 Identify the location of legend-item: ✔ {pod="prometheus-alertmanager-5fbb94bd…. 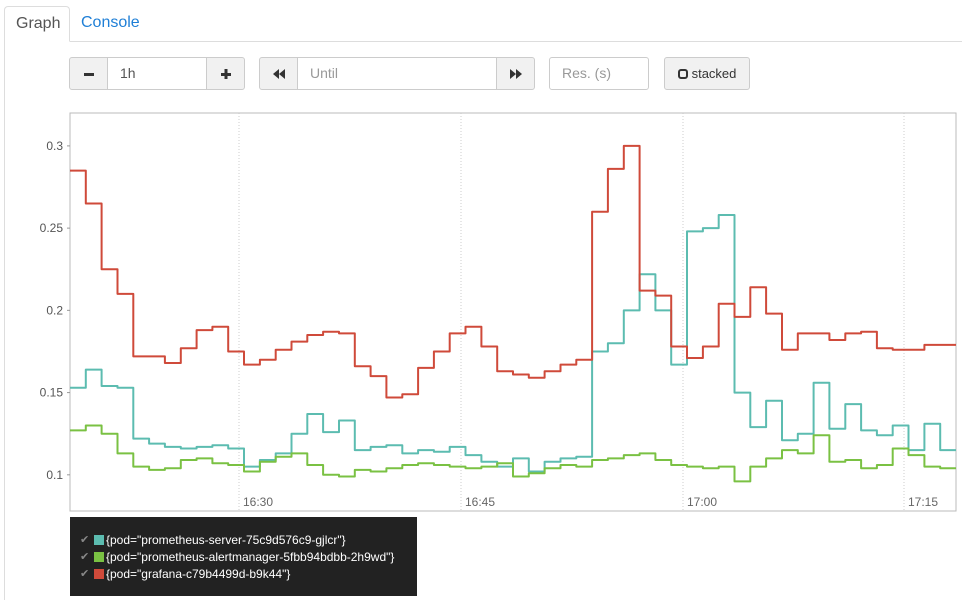
(243, 556).